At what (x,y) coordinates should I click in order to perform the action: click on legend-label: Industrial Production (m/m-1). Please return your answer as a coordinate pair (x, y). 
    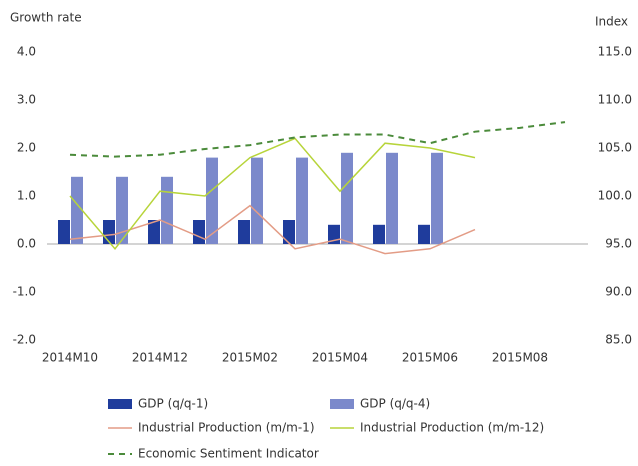
    Looking at the image, I should click on (226, 428).